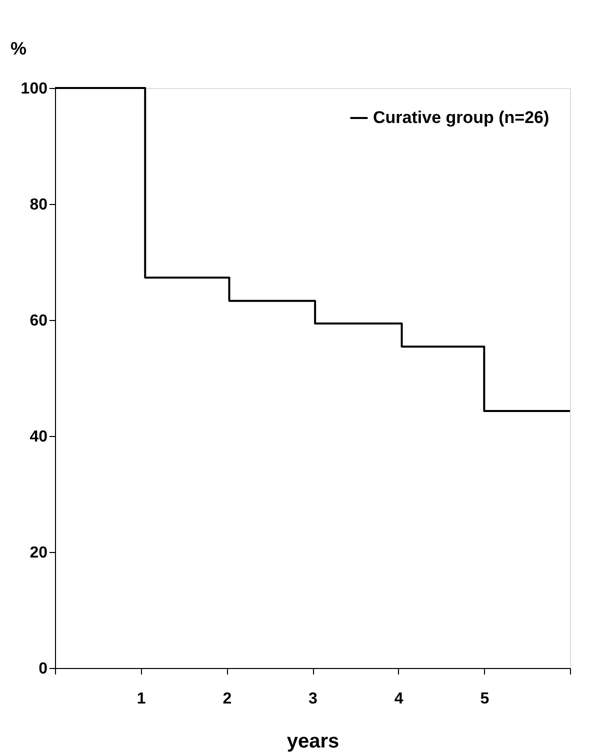  Describe the element at coordinates (39, 205) in the screenshot. I see `y-tick-label: 80` at that location.